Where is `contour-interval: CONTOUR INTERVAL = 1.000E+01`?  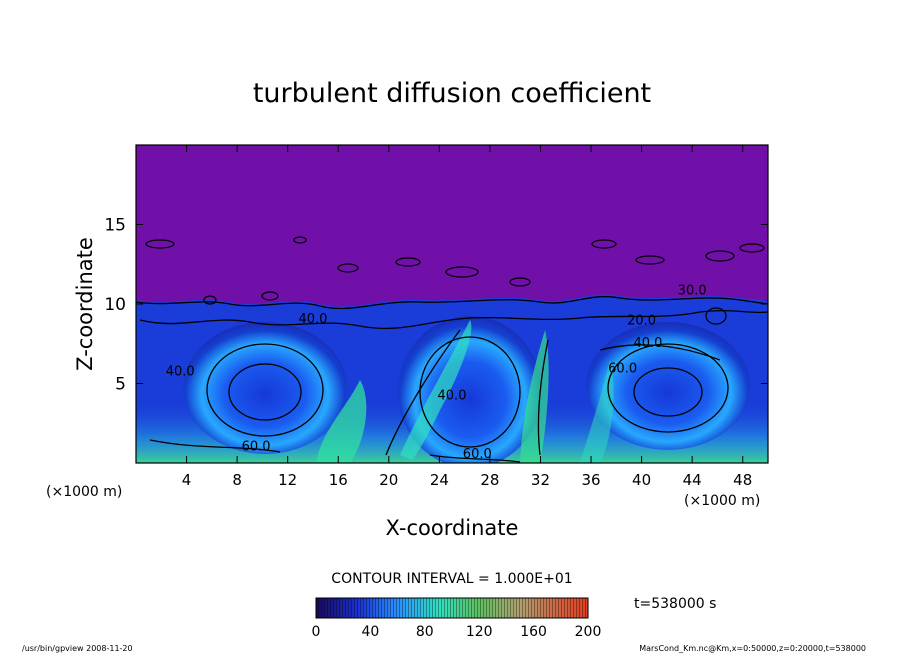 contour-interval: CONTOUR INTERVAL = 1.000E+01 is located at coordinates (451, 579).